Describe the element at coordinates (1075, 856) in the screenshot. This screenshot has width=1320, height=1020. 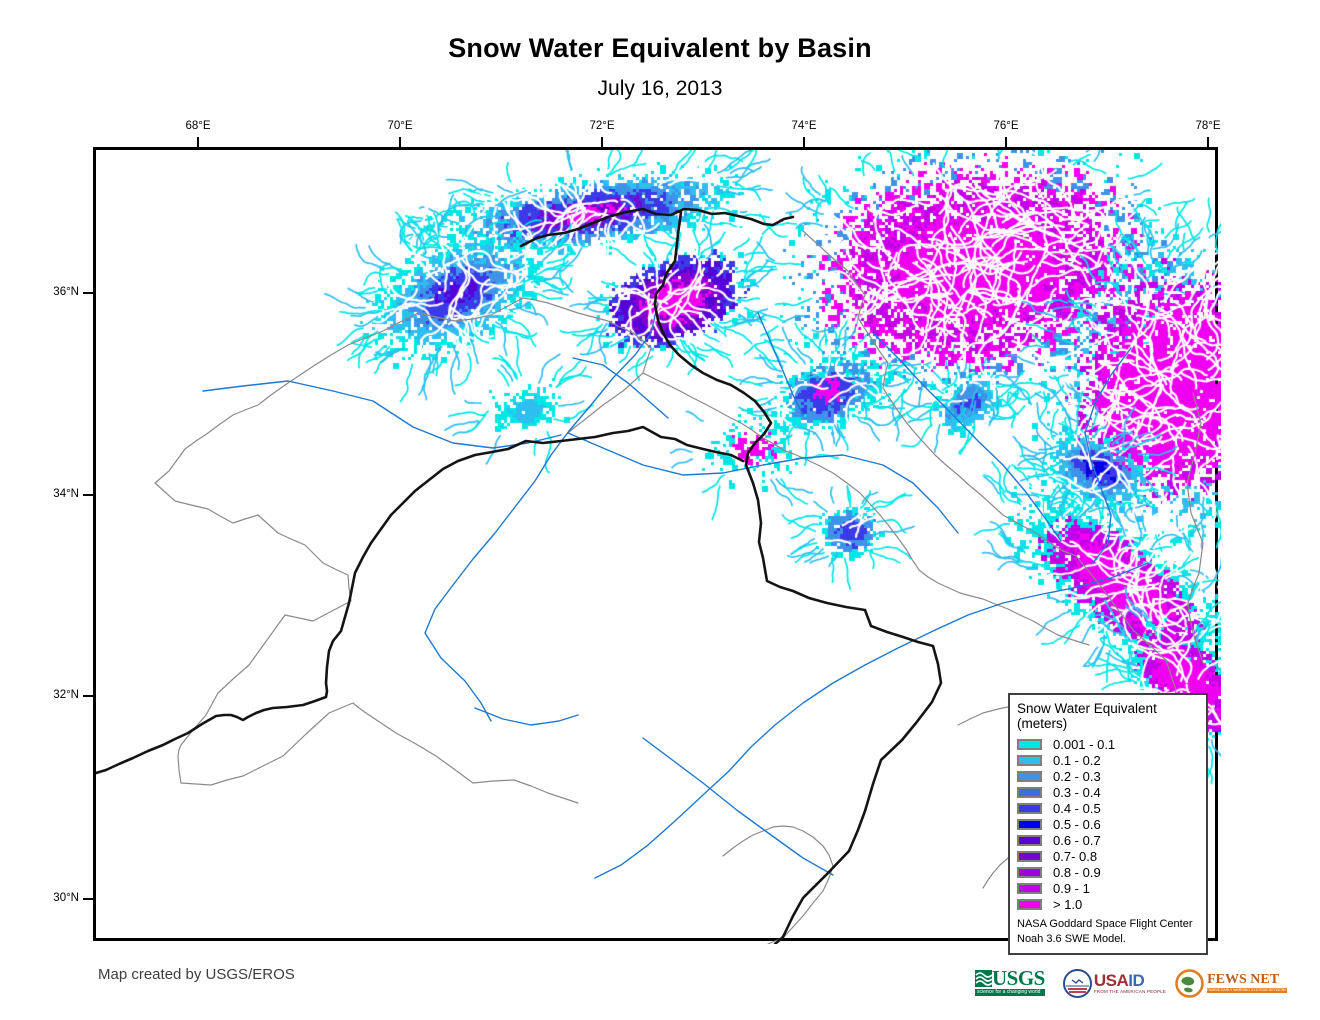
I see `legend-label: 0.7- 0.8` at that location.